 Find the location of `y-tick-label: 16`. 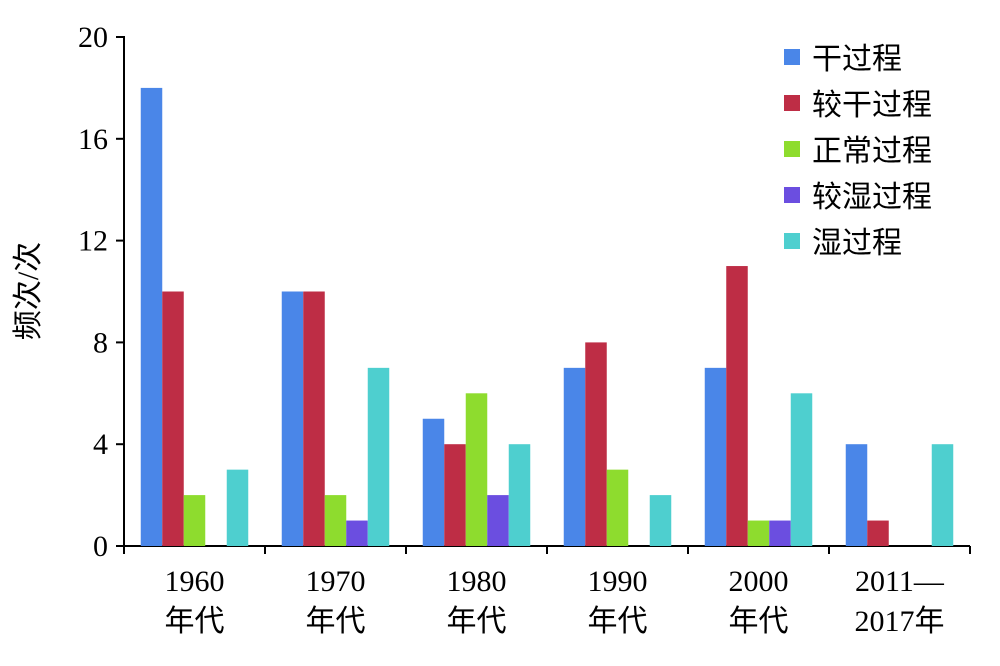

y-tick-label: 16 is located at coordinates (93, 139).